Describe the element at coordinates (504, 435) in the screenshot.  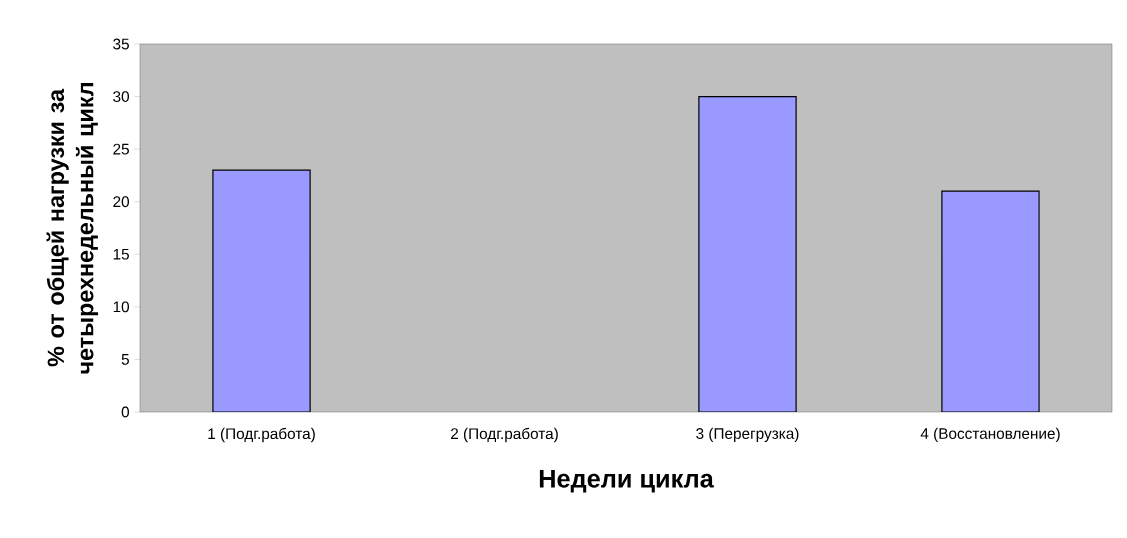
I see `x-tick-label: 2 (Подг.работа)` at that location.